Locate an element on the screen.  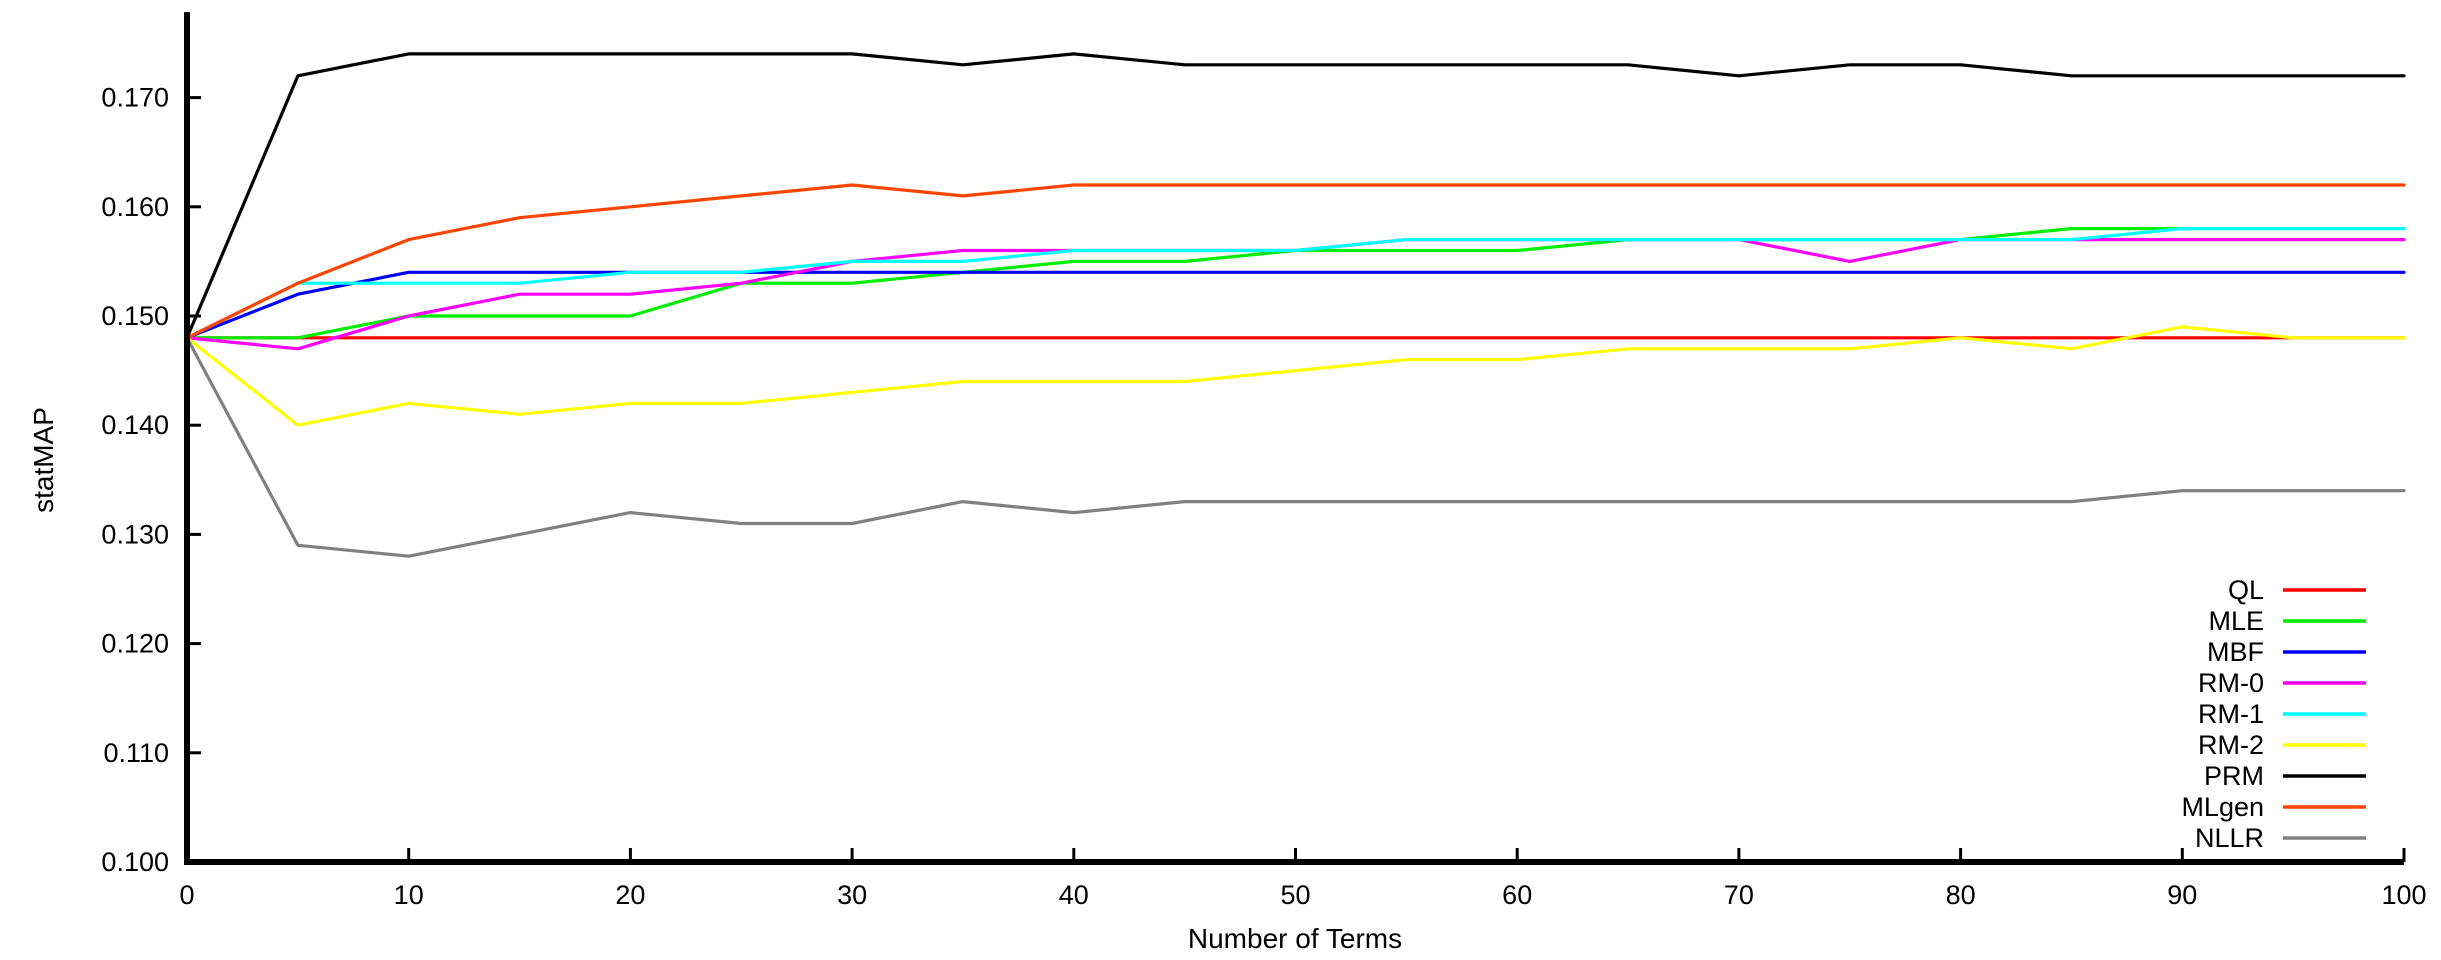
legend-label-mbf: MBF is located at coordinates (2235, 652).